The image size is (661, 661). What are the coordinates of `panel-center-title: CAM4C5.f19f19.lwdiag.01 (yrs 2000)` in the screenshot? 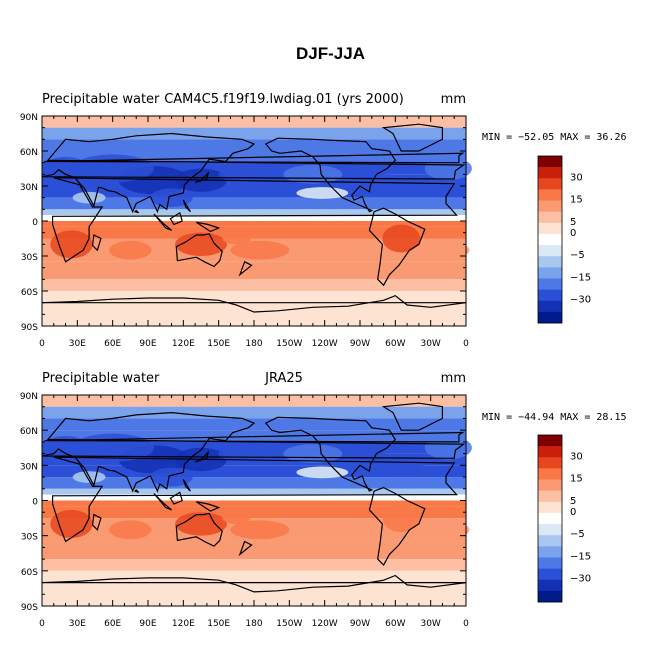 It's located at (284, 99).